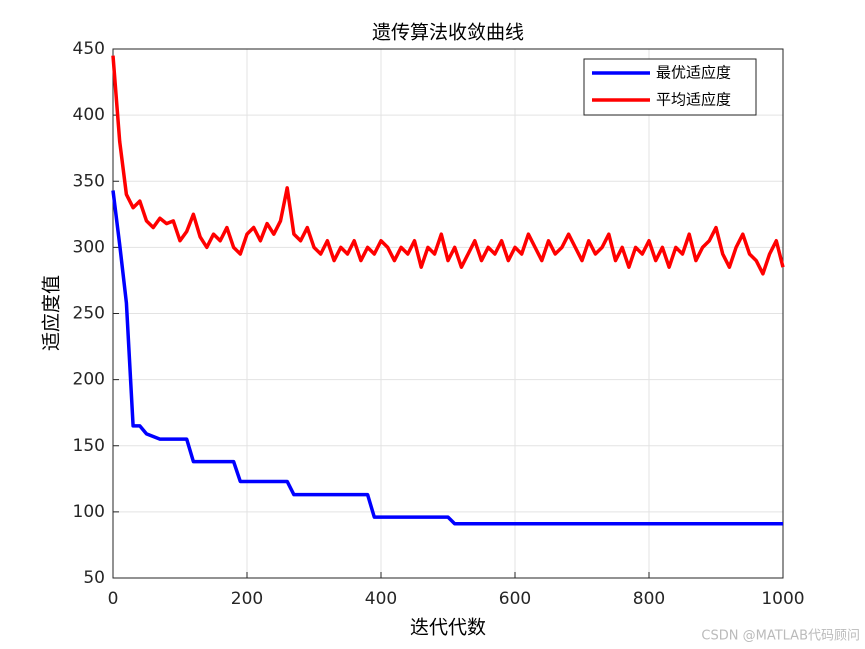 The width and height of the screenshot is (865, 649). Describe the element at coordinates (113, 599) in the screenshot. I see `x-tick-label: 0` at that location.